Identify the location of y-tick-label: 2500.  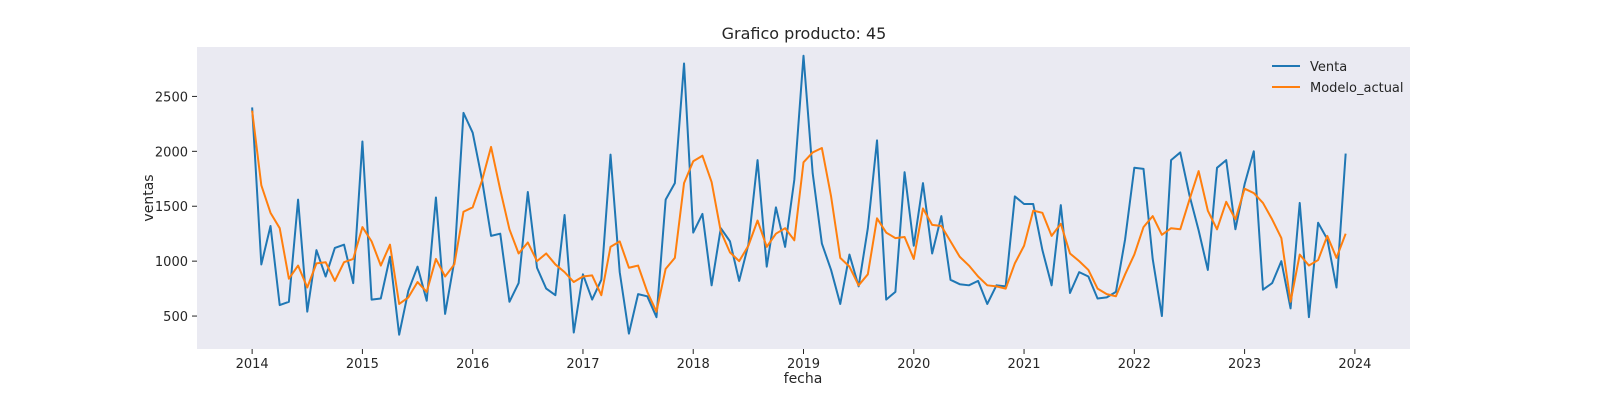
(171, 97).